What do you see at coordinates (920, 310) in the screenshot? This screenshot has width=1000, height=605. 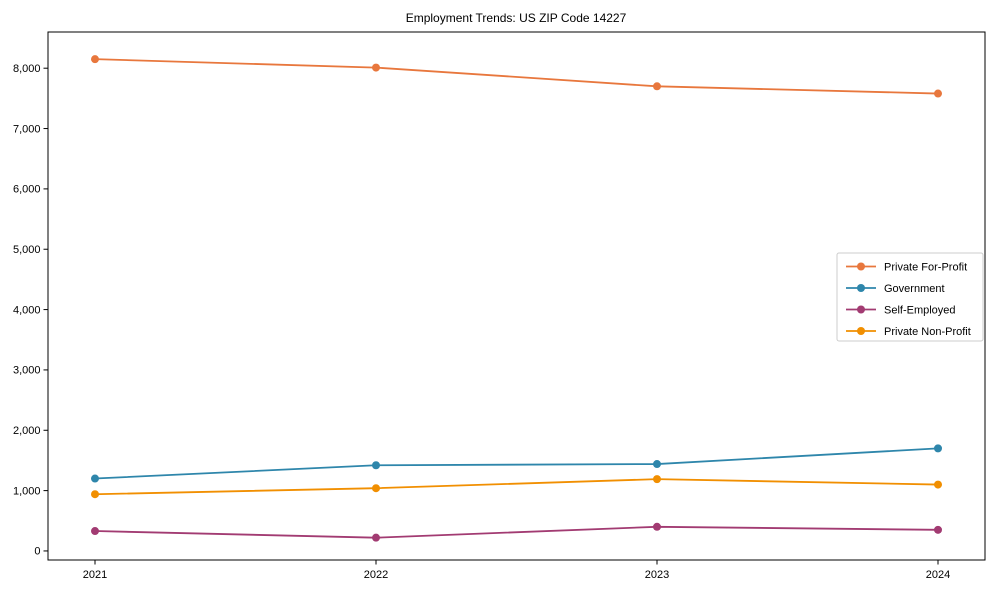 I see `legend-label: Self-Employed` at bounding box center [920, 310].